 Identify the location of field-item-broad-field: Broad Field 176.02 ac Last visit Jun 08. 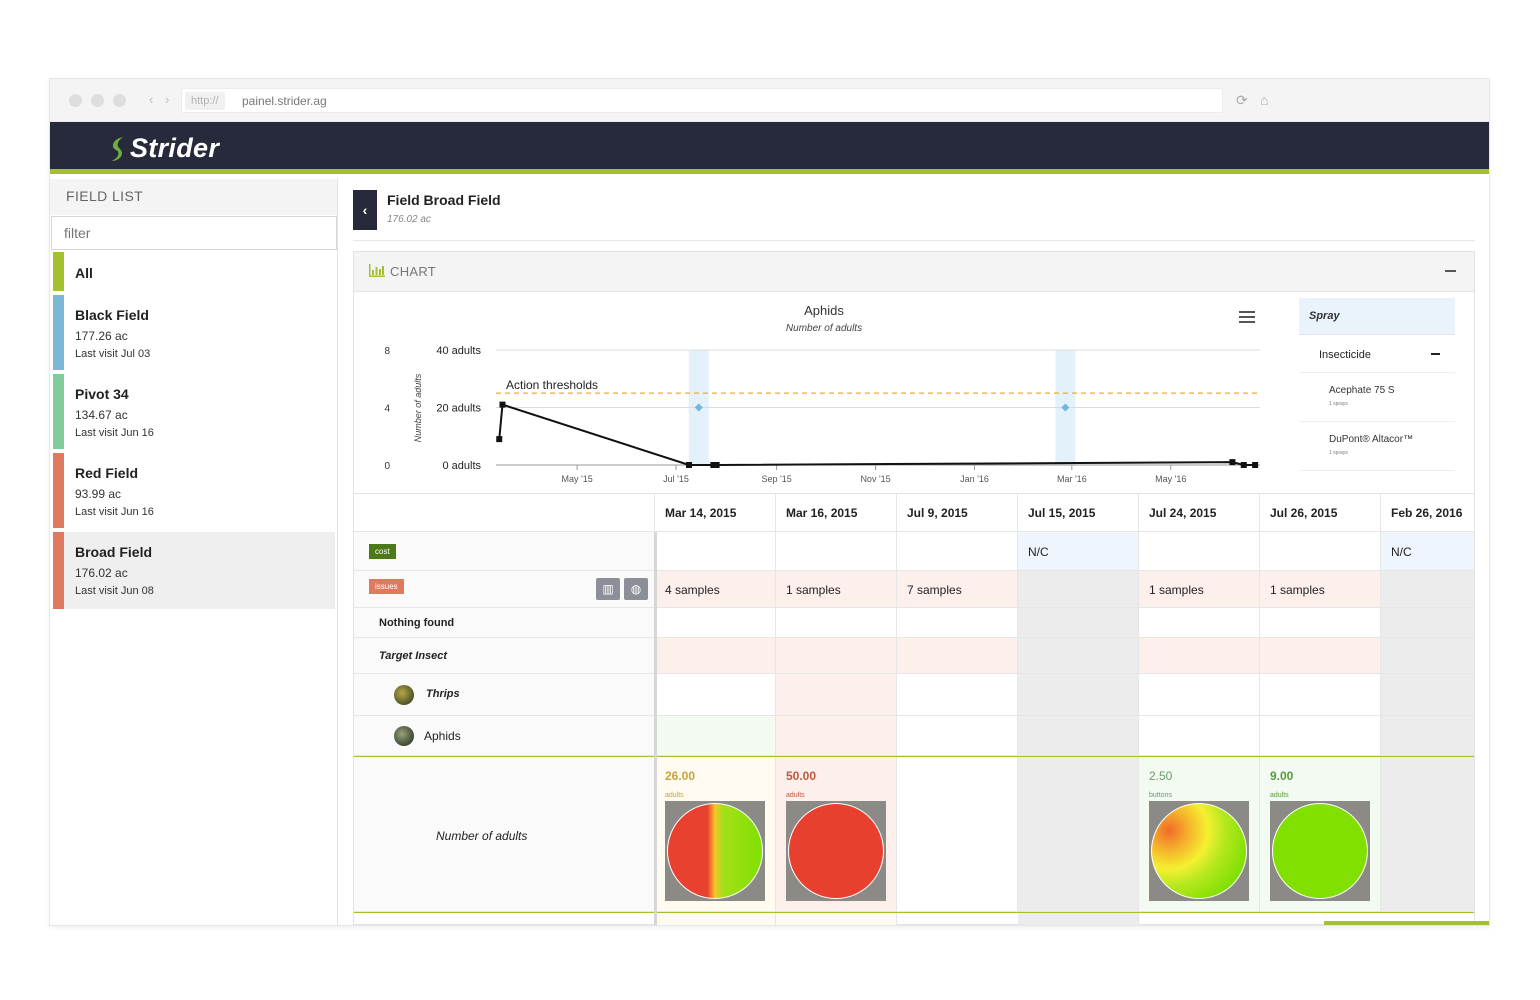
(194, 570).